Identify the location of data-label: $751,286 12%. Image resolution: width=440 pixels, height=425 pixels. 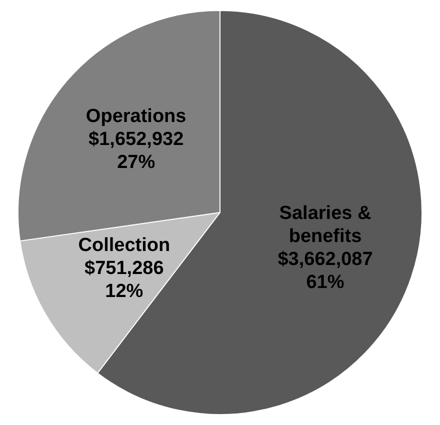
(124, 280).